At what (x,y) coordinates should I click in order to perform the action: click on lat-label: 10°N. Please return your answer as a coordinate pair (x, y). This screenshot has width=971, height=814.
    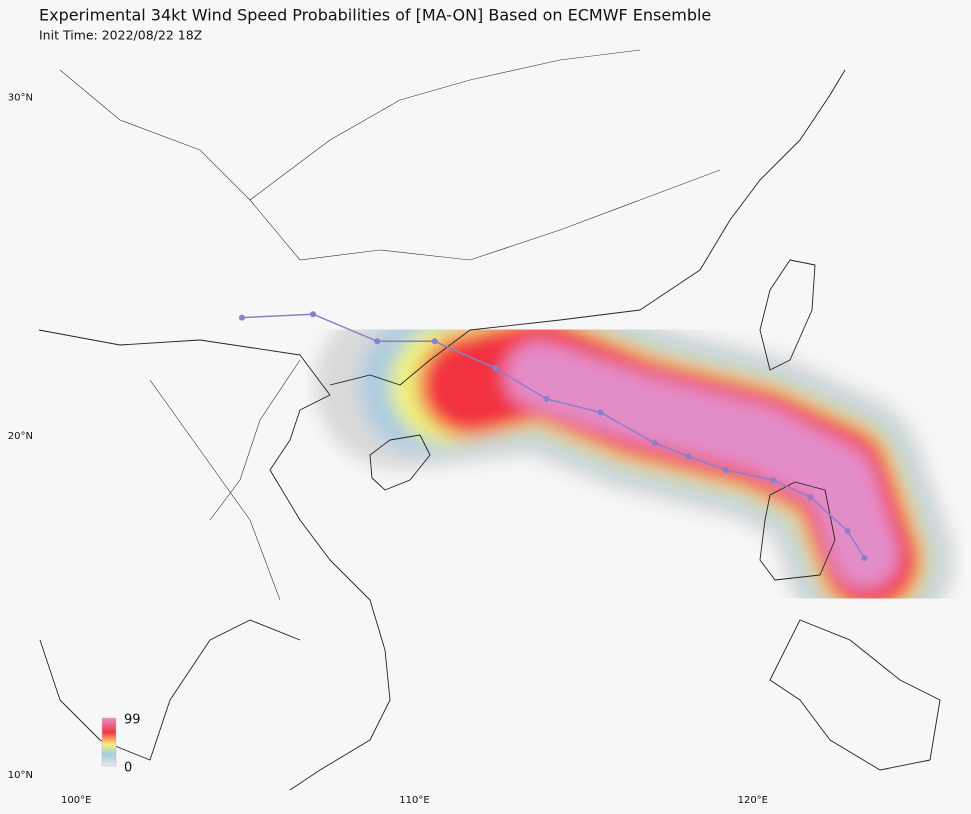
    Looking at the image, I should click on (20, 775).